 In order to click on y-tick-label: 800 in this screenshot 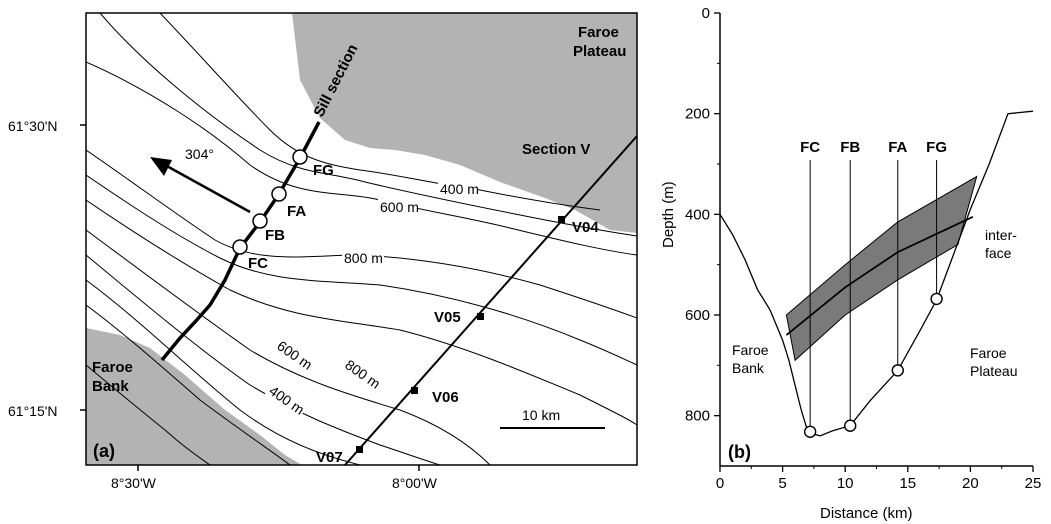, I will do `click(697, 416)`.